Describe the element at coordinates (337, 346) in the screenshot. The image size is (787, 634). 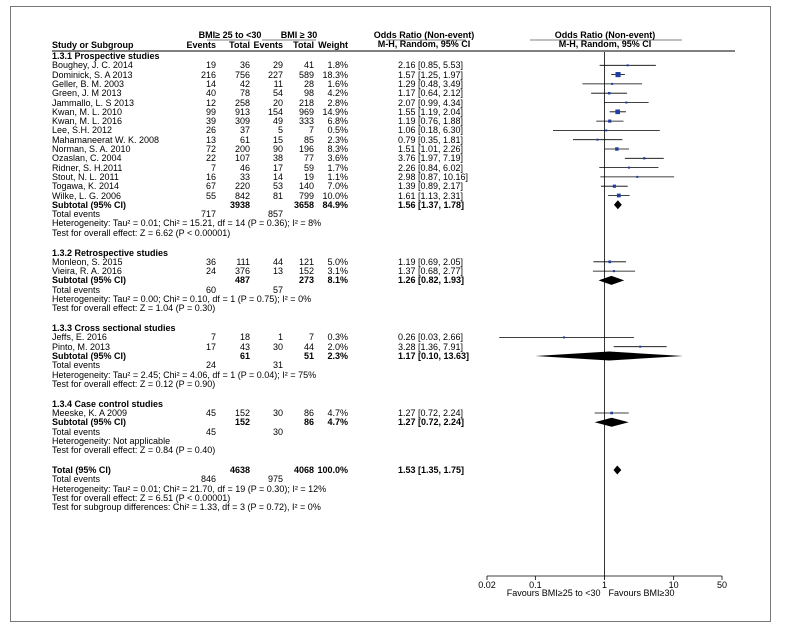
I see `weight: 2.0%` at that location.